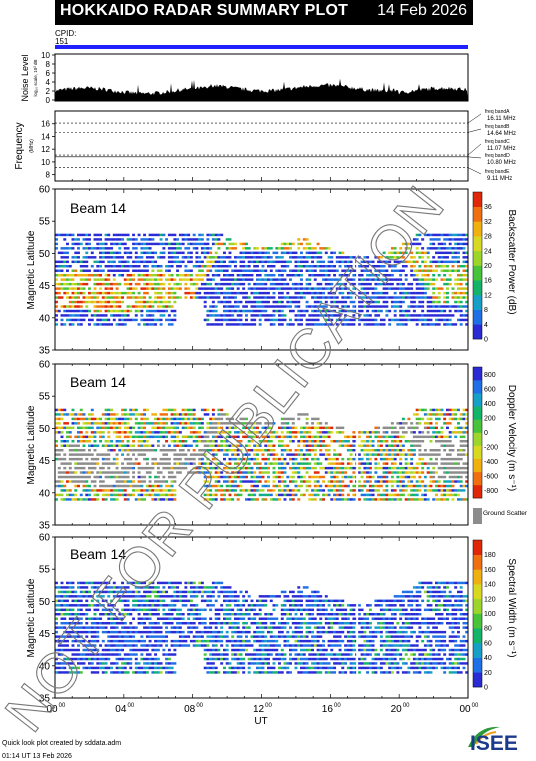 This screenshot has width=536, height=761. What do you see at coordinates (48, 64) in the screenshot?
I see `noise-ytick-label: 8` at bounding box center [48, 64].